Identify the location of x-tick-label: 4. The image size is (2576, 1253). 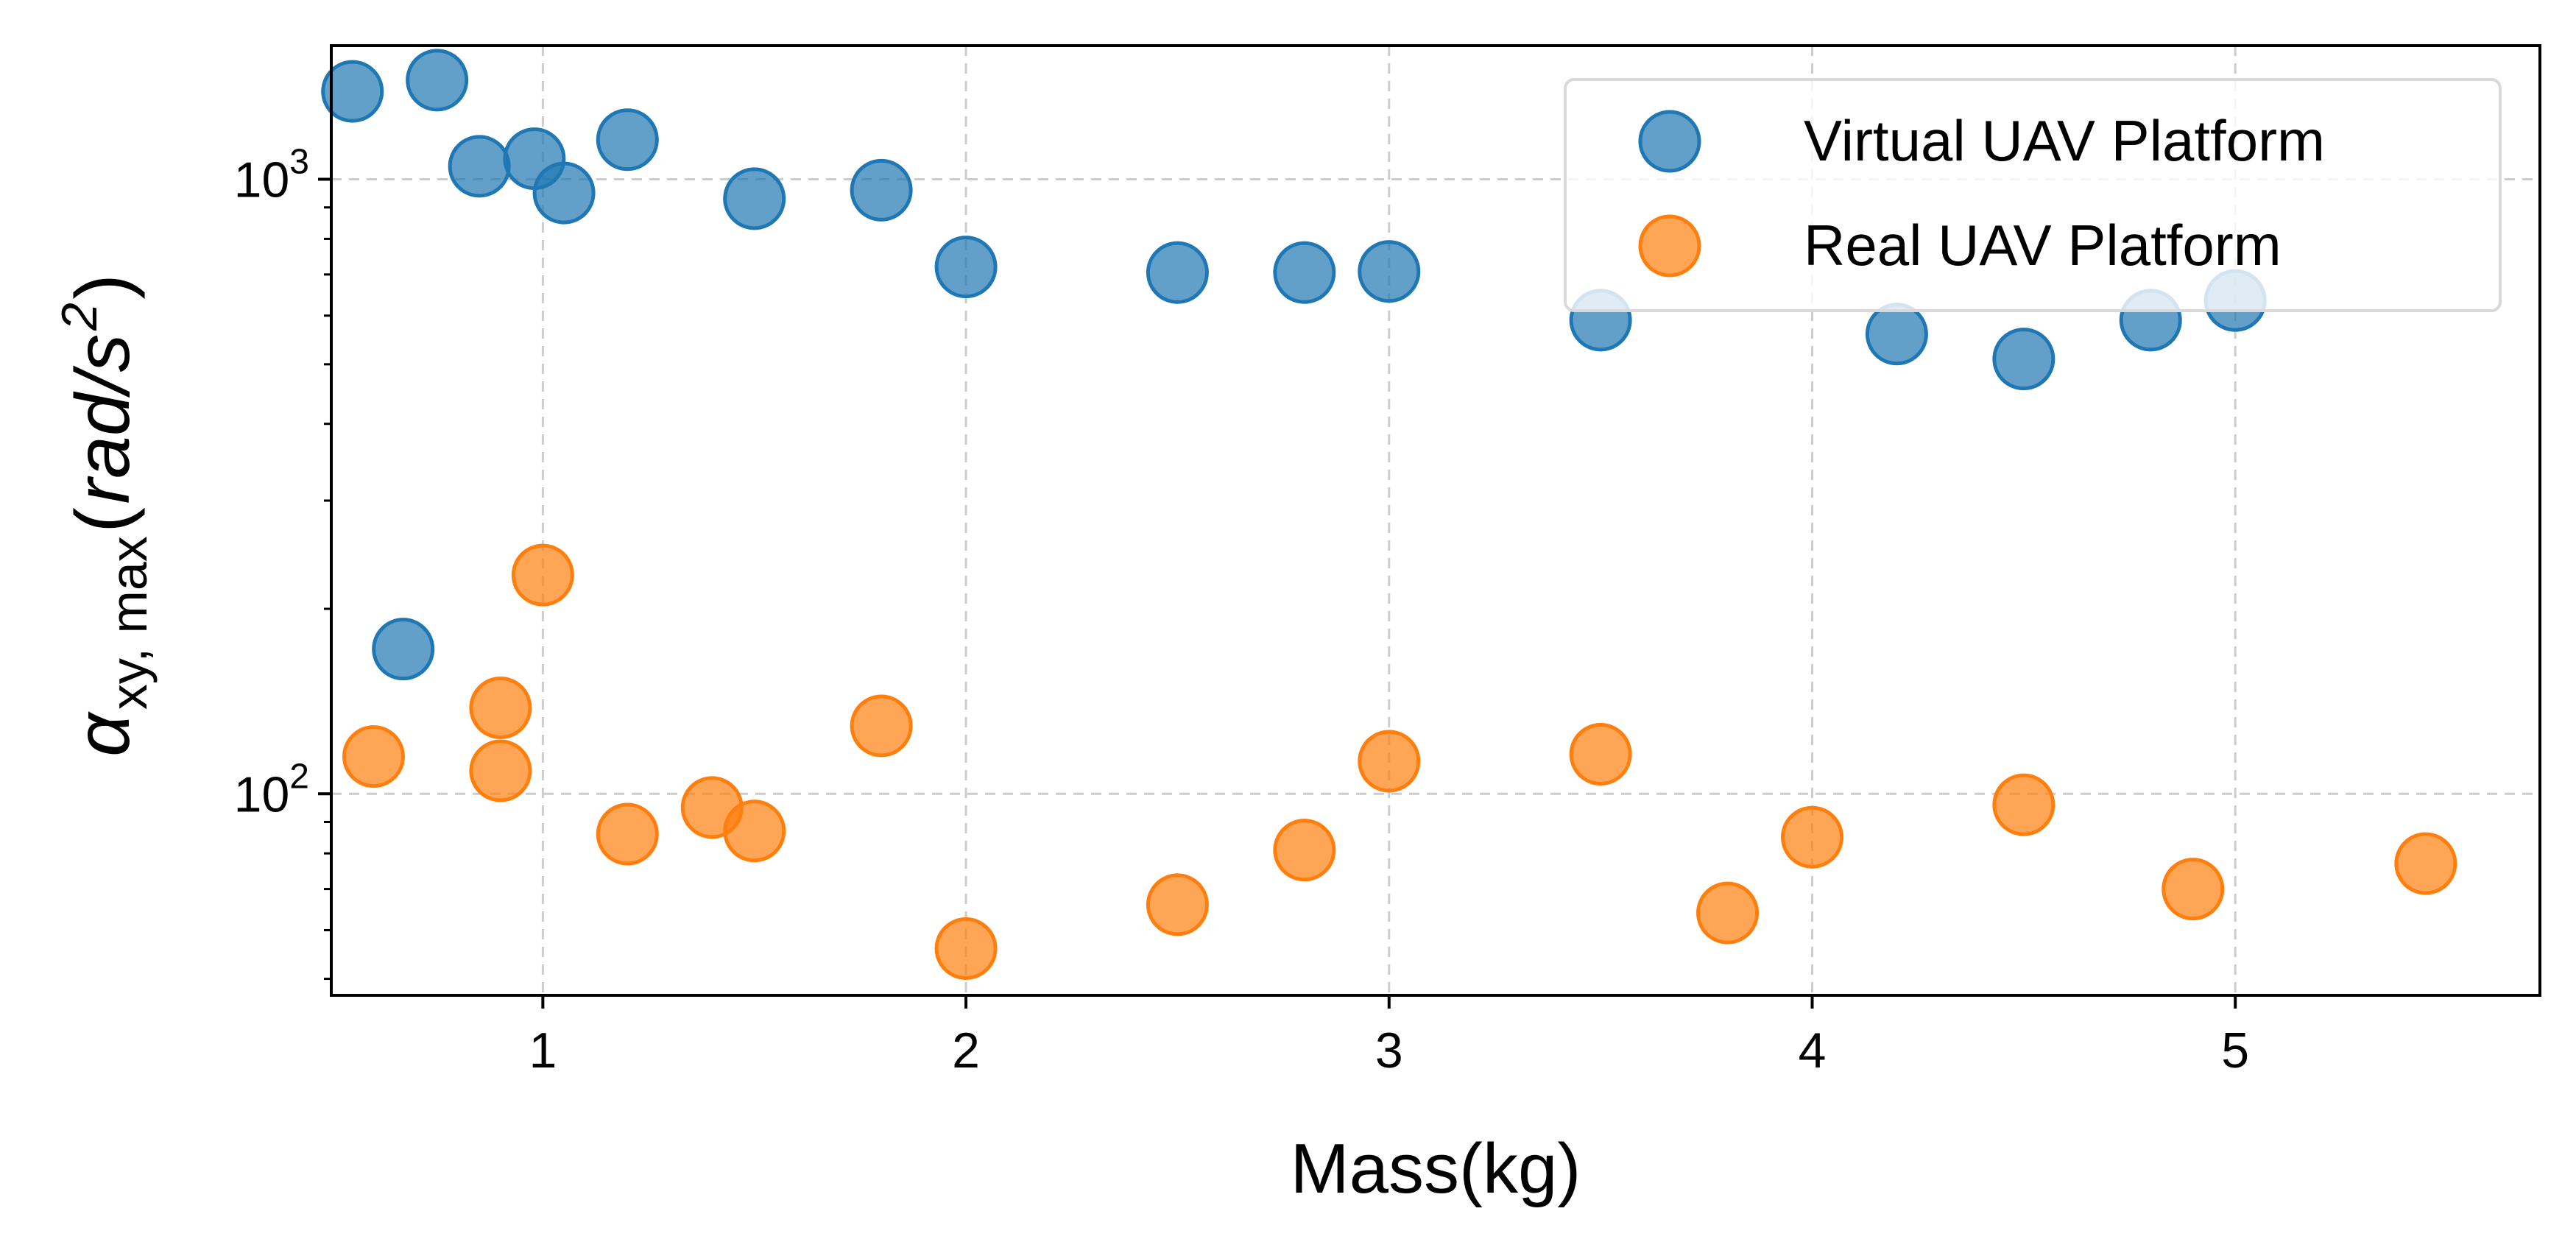
(1813, 1051).